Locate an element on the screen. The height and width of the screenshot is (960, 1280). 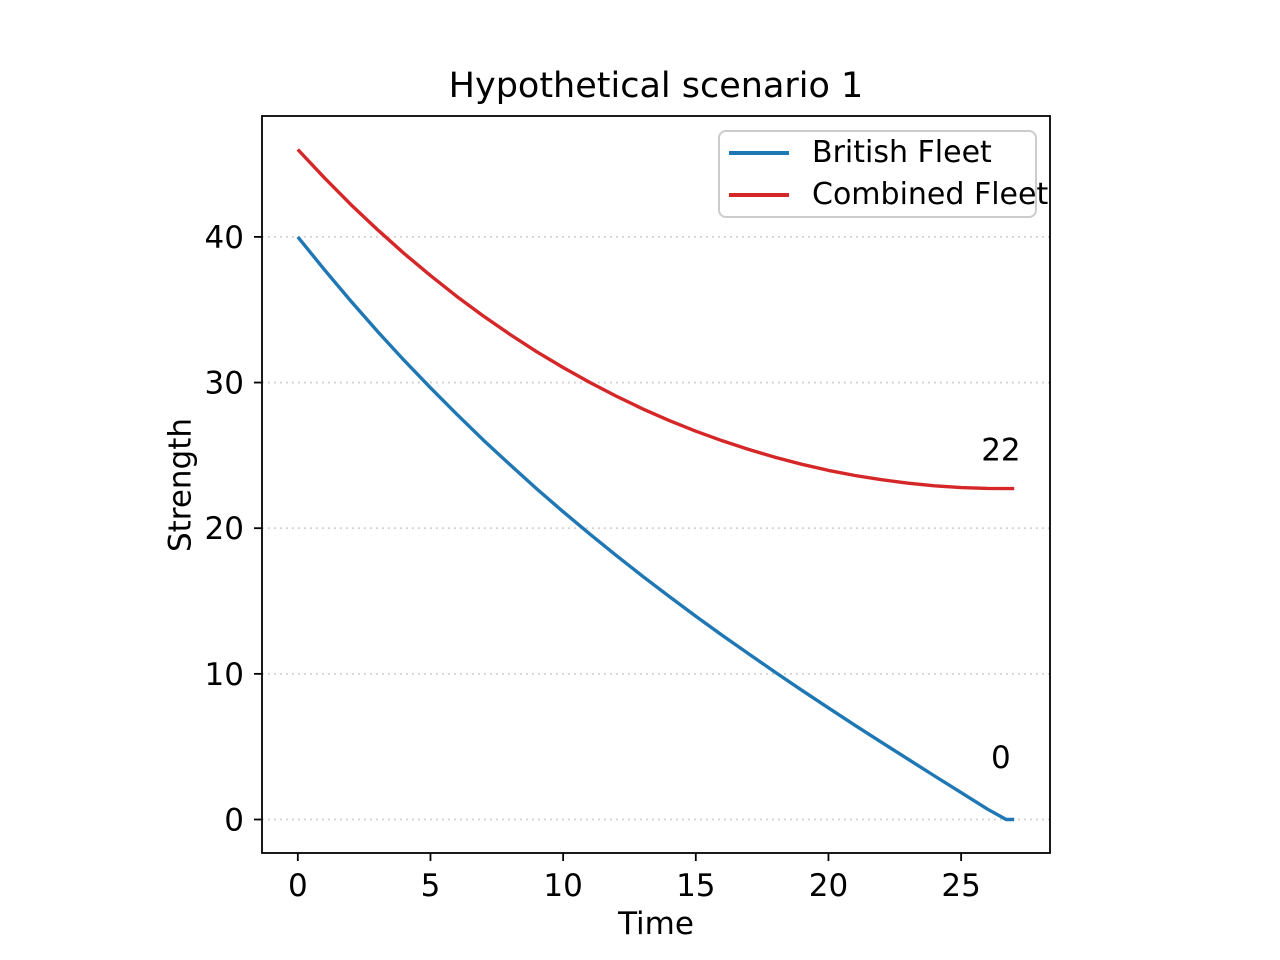
legend-label-combined-fleet: Combined Fleet is located at coordinates (930, 194).